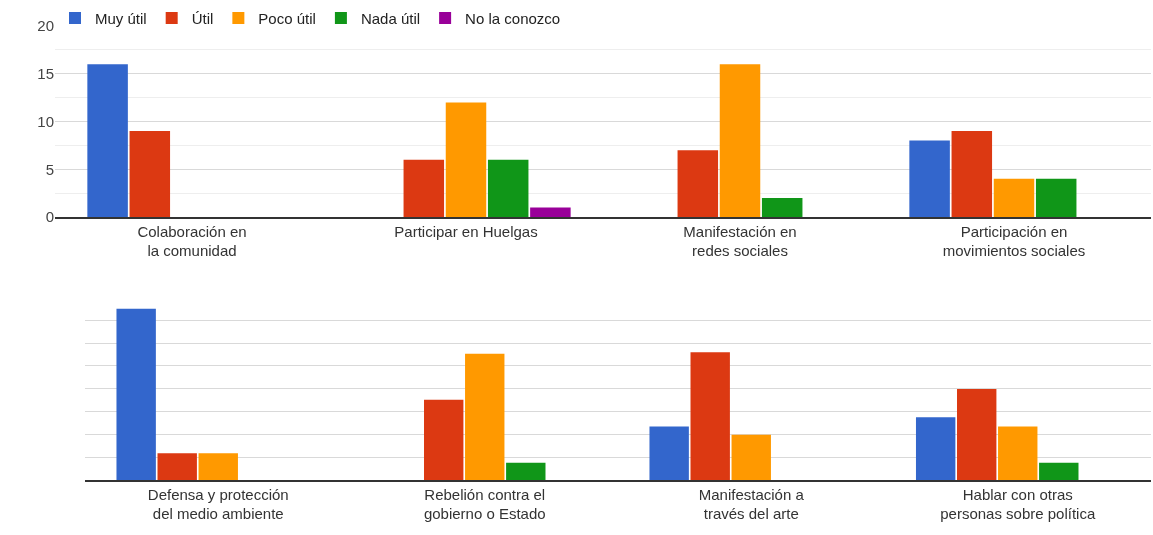 The height and width of the screenshot is (535, 1153). I want to click on legend-label: Poco útil, so click(287, 18).